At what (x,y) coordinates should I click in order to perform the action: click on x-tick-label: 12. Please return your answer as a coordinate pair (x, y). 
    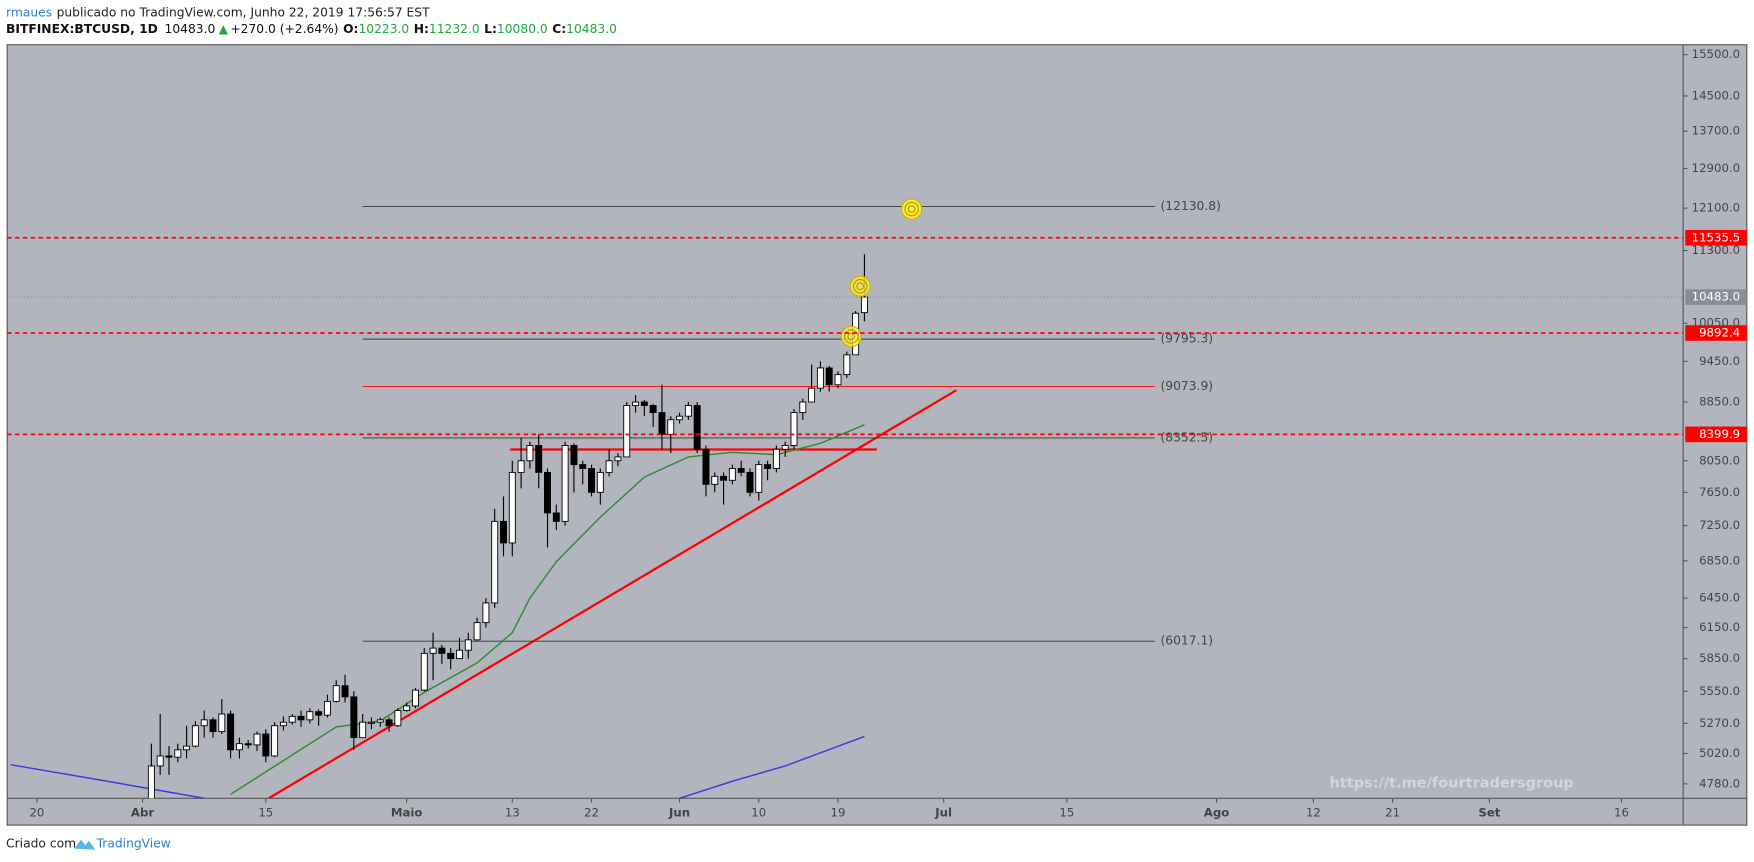
    Looking at the image, I should click on (1313, 812).